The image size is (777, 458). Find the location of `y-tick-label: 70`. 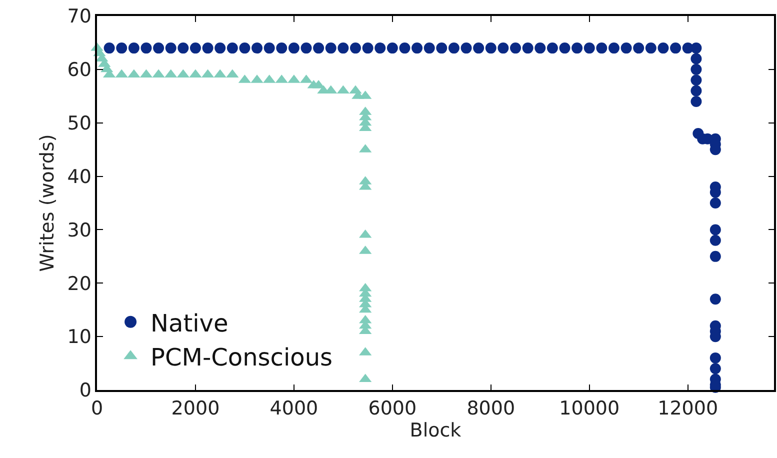

y-tick-label: 70 is located at coordinates (79, 17).